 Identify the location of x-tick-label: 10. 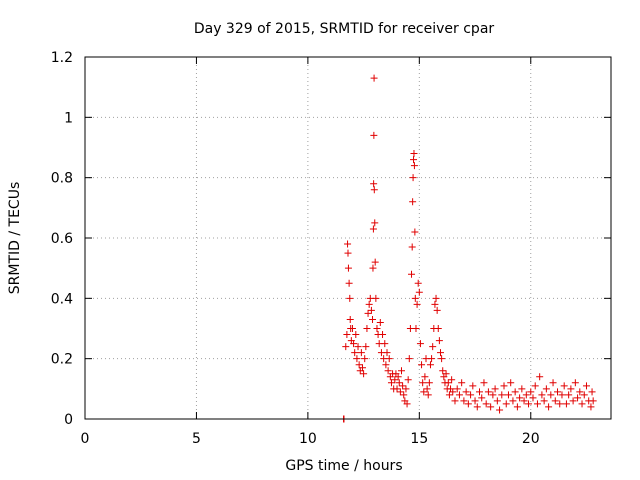
(308, 439).